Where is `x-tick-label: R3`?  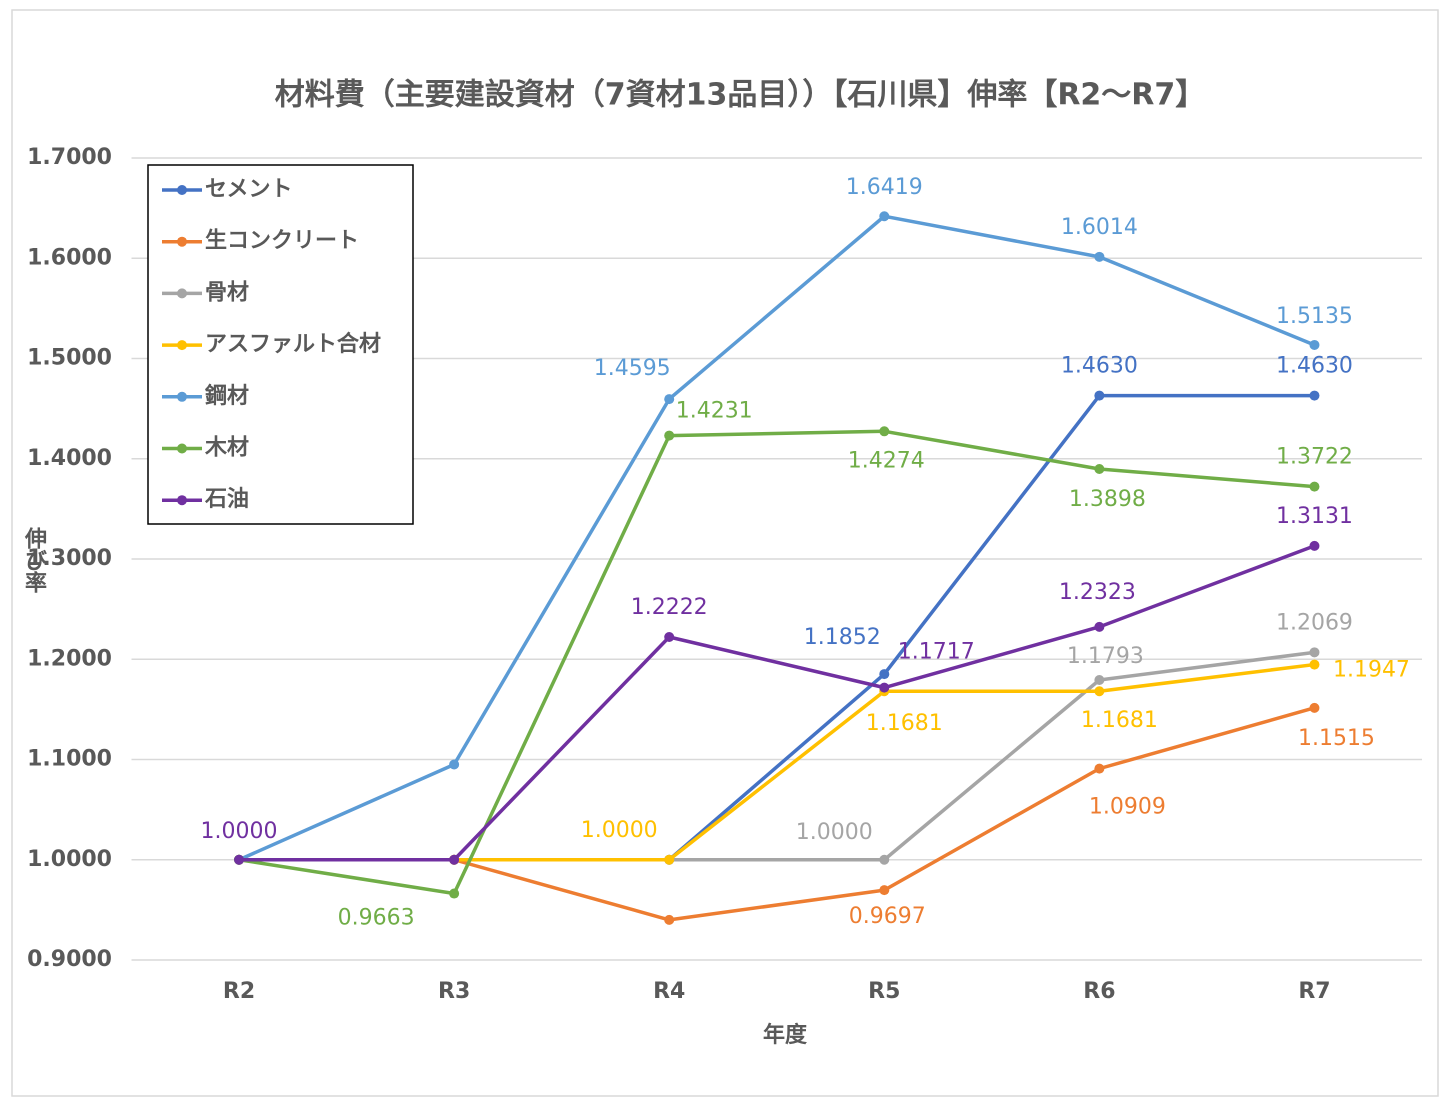 x-tick-label: R3 is located at coordinates (454, 991).